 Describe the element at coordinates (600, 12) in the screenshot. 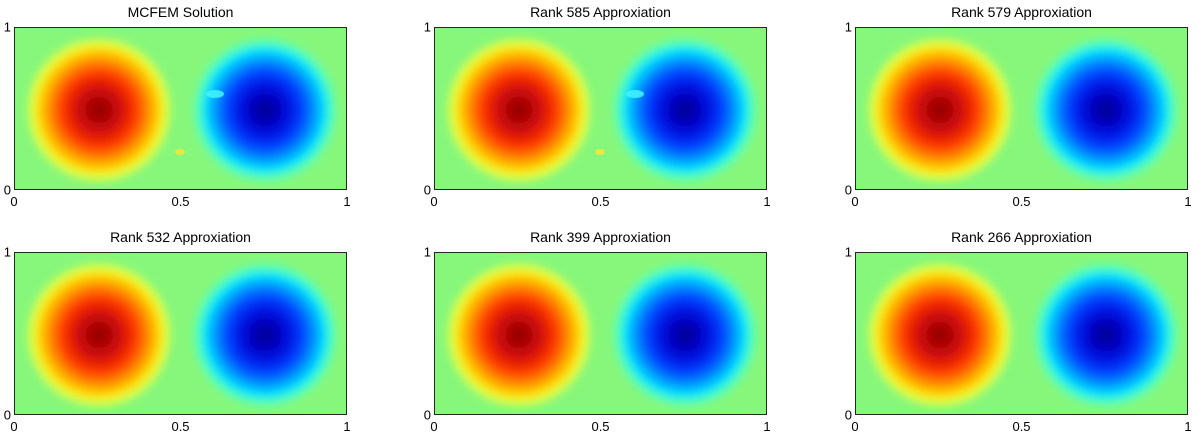

I see `chart-title: Rank 585 Approxiation` at that location.